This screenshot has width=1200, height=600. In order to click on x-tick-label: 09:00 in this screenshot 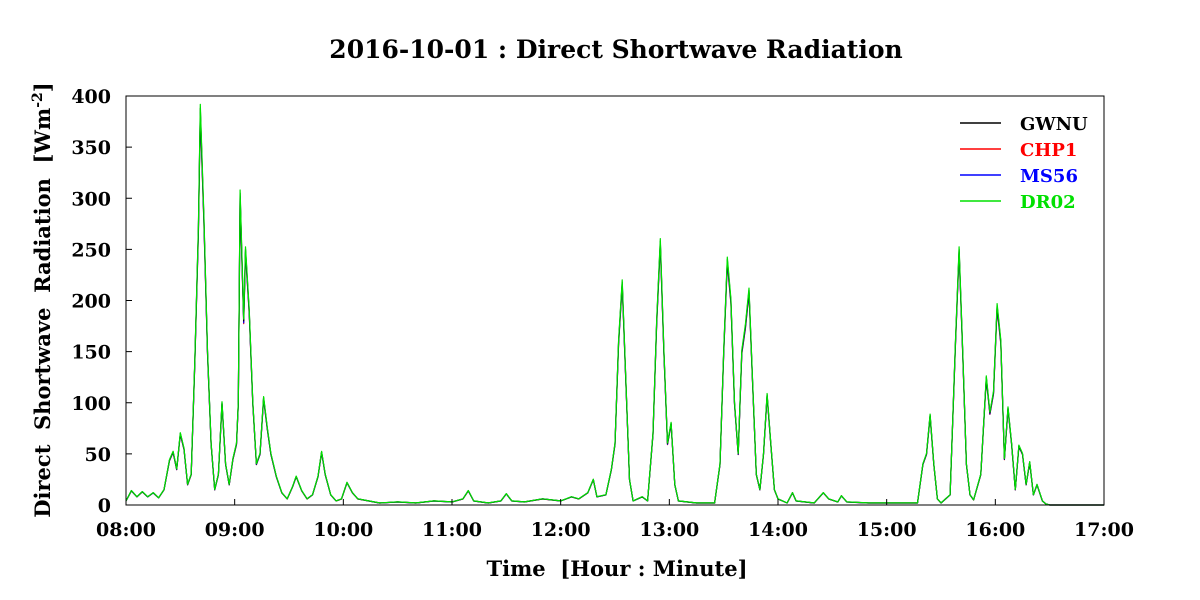, I will do `click(235, 530)`.